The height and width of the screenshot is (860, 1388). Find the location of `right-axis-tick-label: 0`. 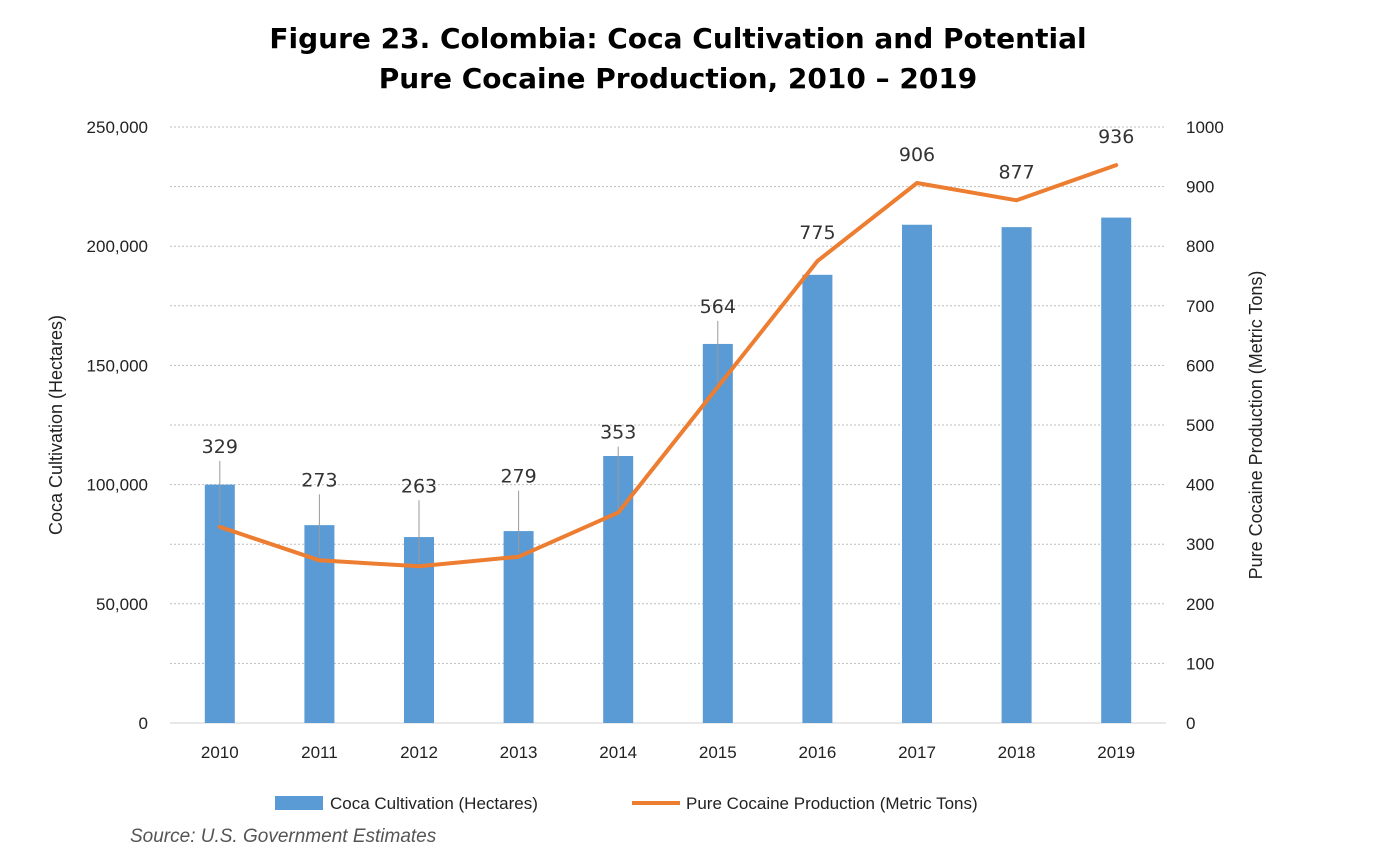

right-axis-tick-label: 0 is located at coordinates (1190, 723).